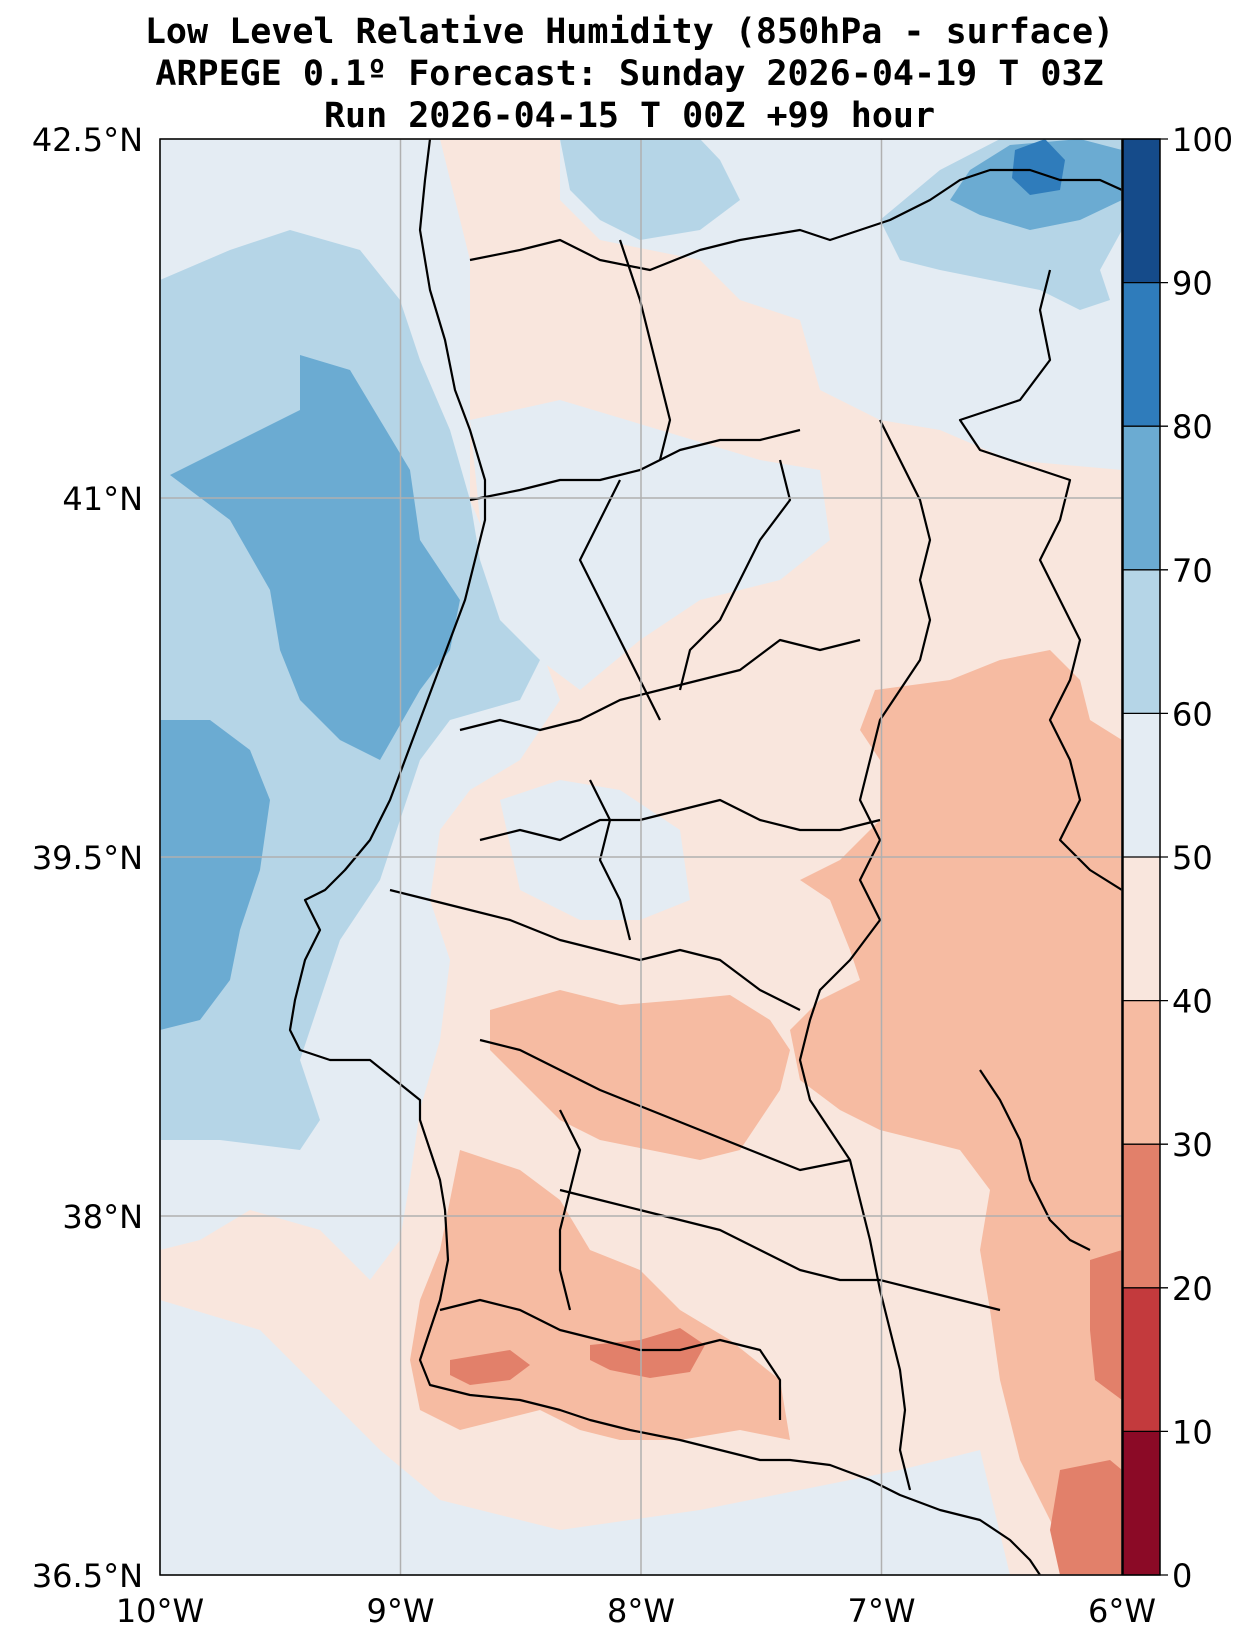  What do you see at coordinates (865, 955) in the screenshot?
I see `border-spain-portugal` at bounding box center [865, 955].